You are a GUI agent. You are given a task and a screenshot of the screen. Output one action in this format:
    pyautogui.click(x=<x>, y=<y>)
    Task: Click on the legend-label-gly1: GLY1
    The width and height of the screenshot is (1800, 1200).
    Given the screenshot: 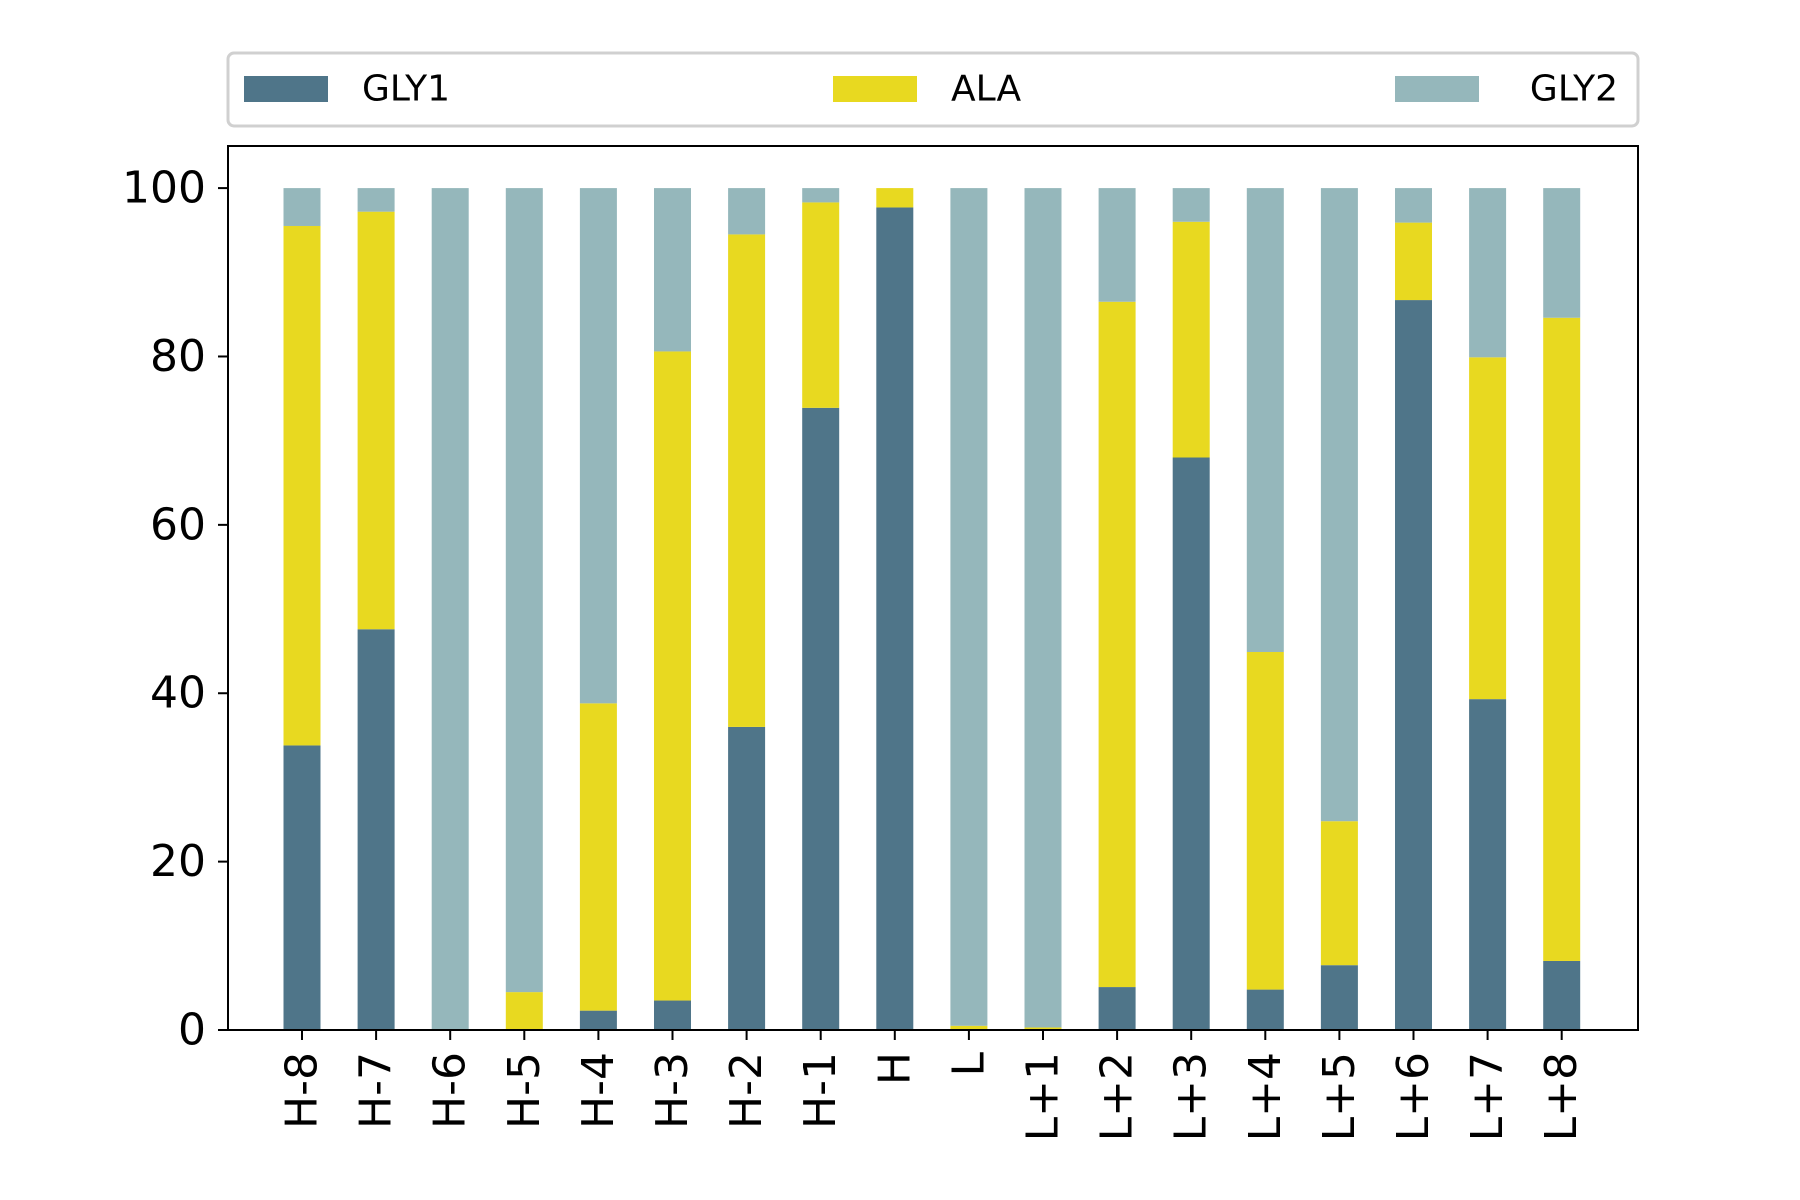 What is the action you would take?
    pyautogui.click(x=406, y=89)
    